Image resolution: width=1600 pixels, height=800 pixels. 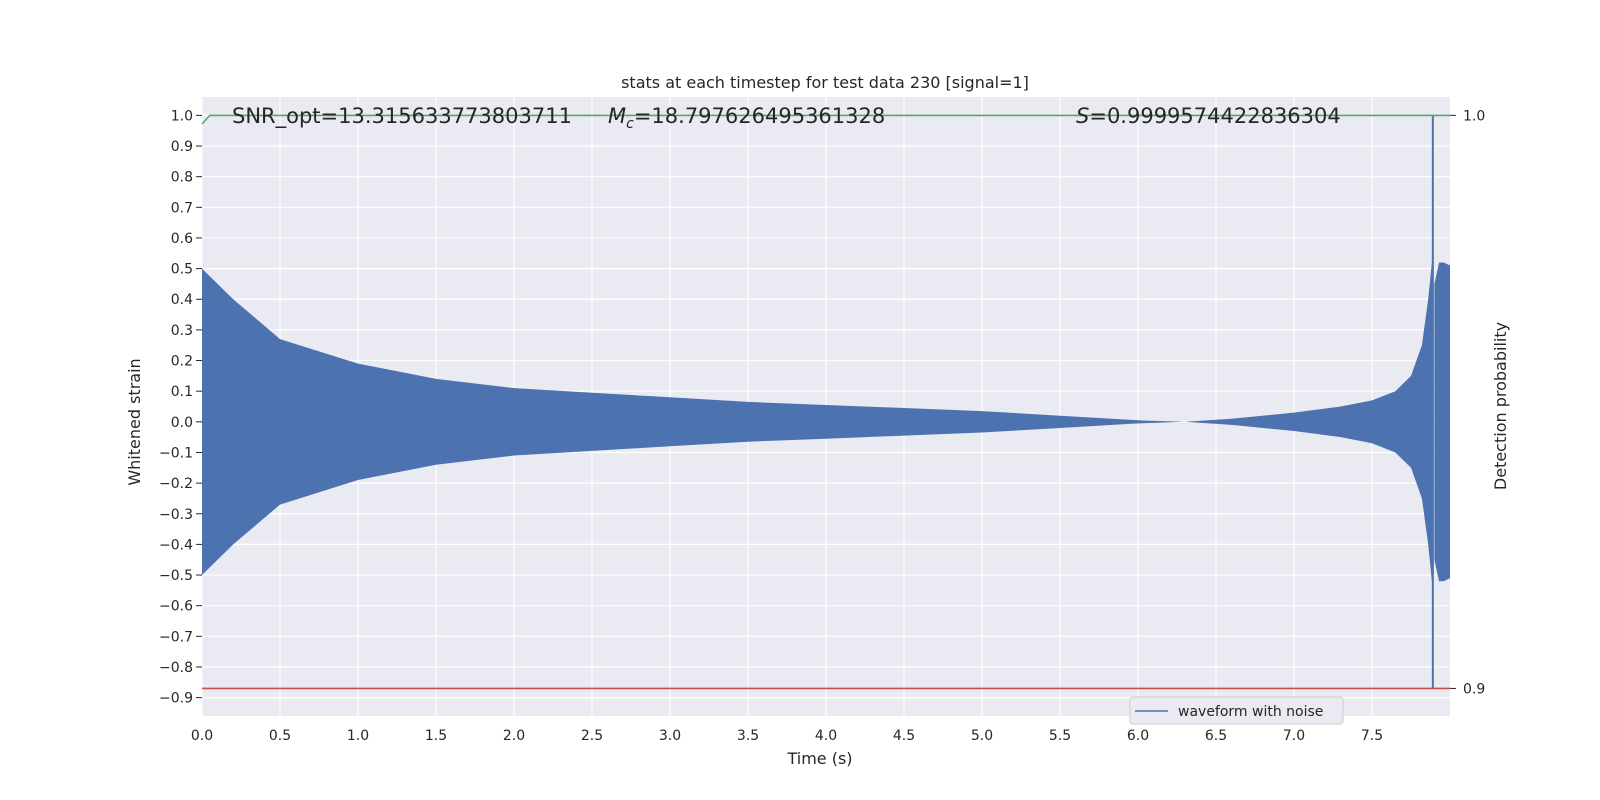 What do you see at coordinates (1214, 116) in the screenshot?
I see `s-value: =0.9999574422836304` at bounding box center [1214, 116].